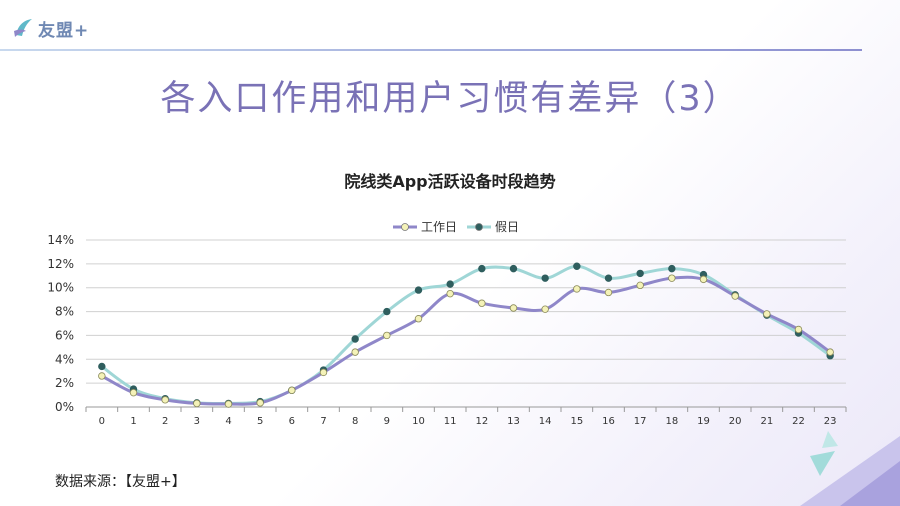  I want to click on data-source-note: 数据来源：【友盟+】, so click(120, 482).